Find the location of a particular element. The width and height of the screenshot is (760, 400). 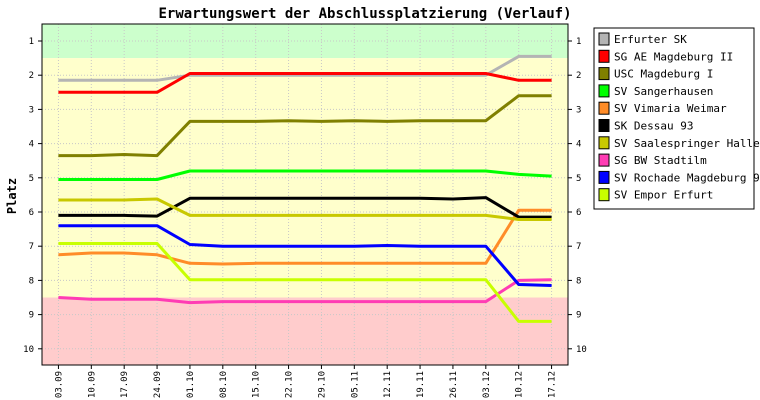

y-tick-label: 2 is located at coordinates (31, 76).